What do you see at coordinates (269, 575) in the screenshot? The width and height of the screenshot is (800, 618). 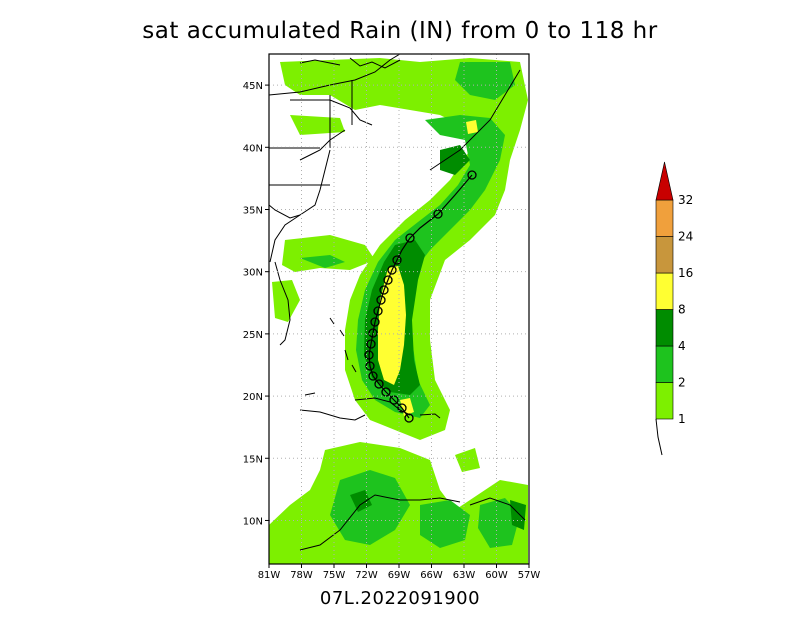 I see `lon-tick-label: 81W` at bounding box center [269, 575].